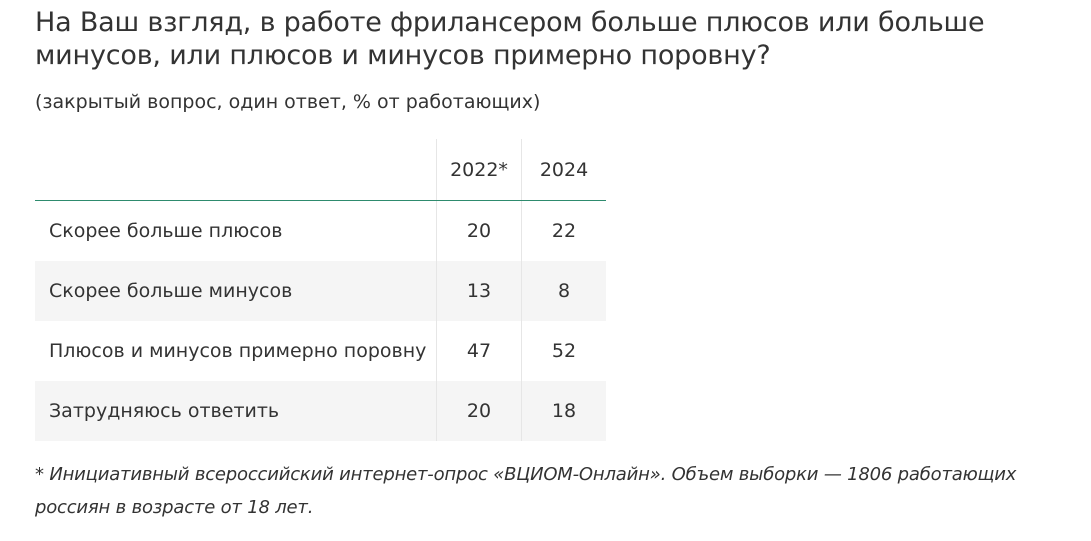 Image resolution: width=1091 pixels, height=541 pixels. I want to click on table-row: Скорее больше минусов 13 8, so click(320, 291).